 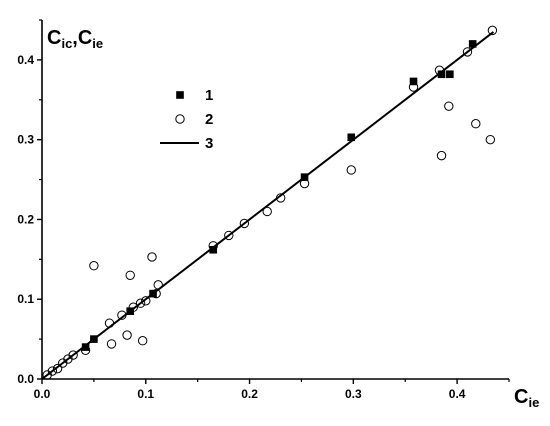 I want to click on legend-marker-circle, so click(x=180, y=119).